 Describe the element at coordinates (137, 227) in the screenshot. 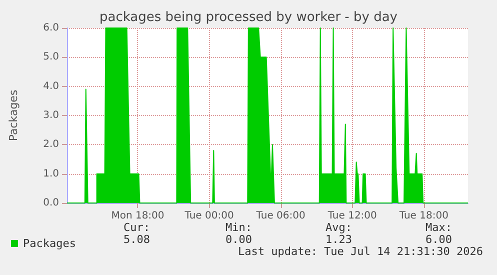

I see `text: Cur:` at that location.